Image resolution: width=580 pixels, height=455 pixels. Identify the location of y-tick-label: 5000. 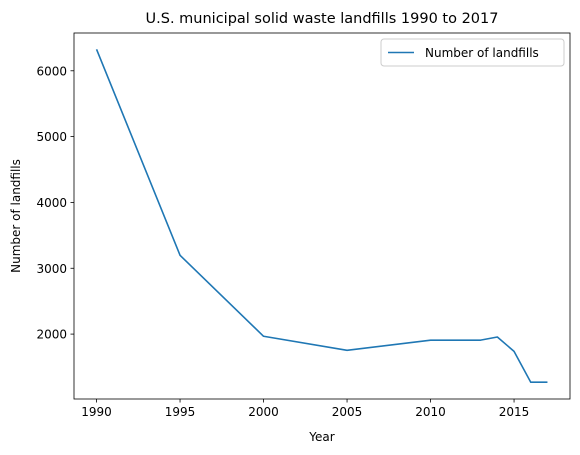
(51, 137).